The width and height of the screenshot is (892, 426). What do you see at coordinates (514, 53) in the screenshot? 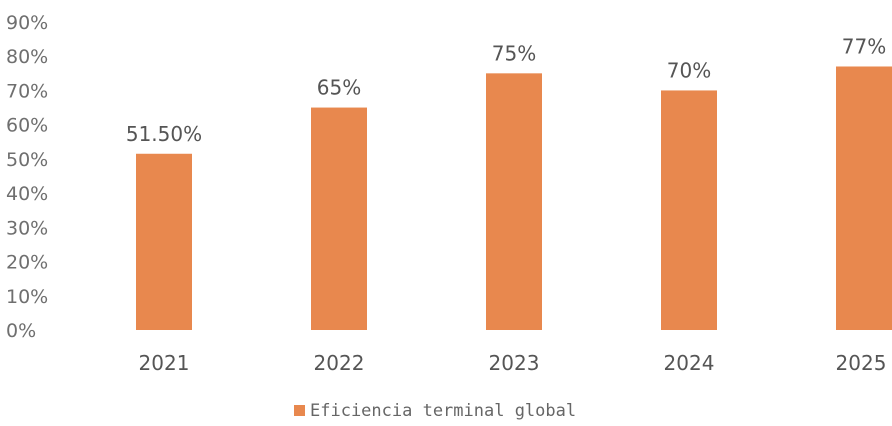
I see `data-label: 75%` at bounding box center [514, 53].